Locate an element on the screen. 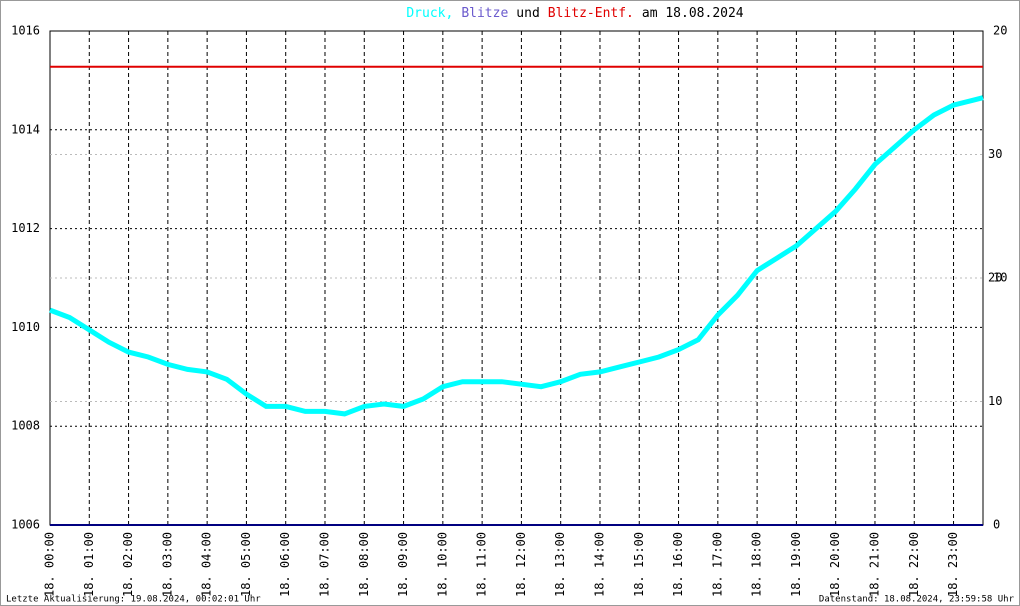  x-tick-label: 18. 15:00 is located at coordinates (639, 564).